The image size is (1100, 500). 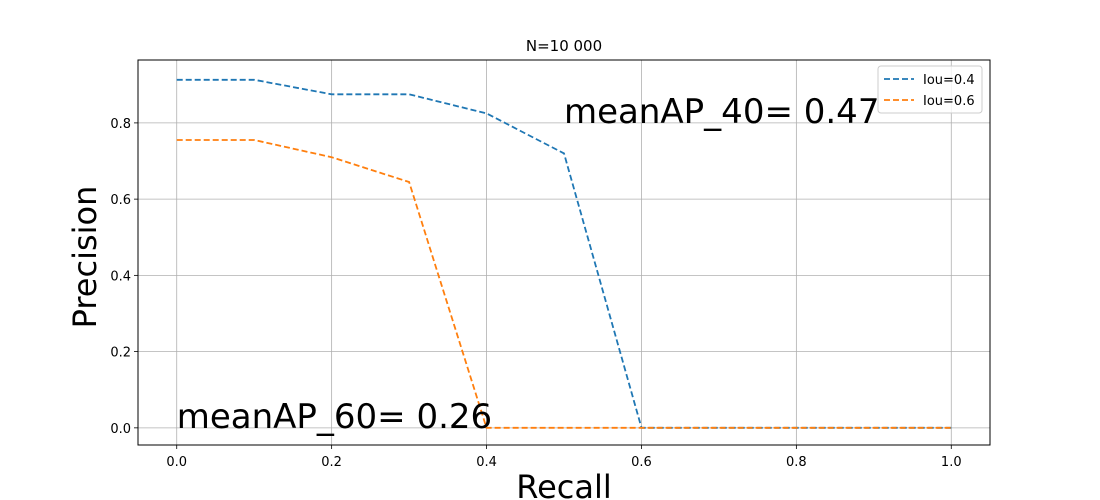 What do you see at coordinates (564, 46) in the screenshot?
I see `chart-title: N=10 000` at bounding box center [564, 46].